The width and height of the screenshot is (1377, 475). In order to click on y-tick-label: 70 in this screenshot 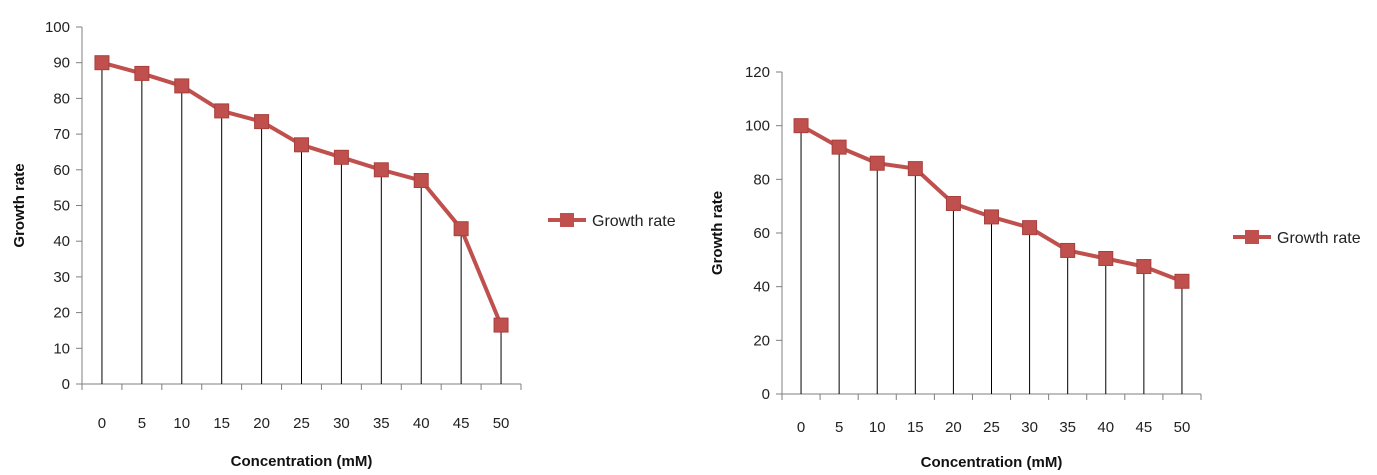, I will do `click(61, 134)`.